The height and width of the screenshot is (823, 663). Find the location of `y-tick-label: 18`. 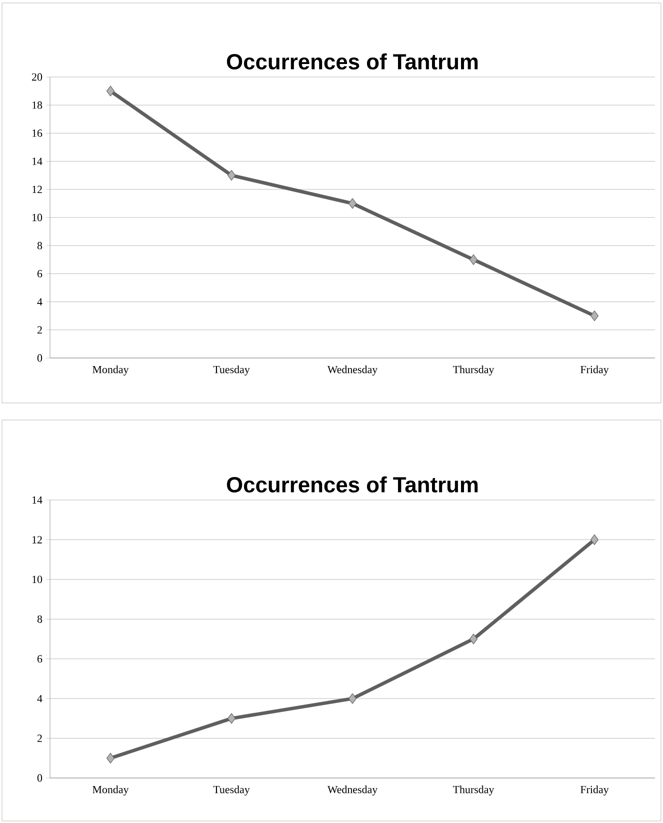

y-tick-label: 18 is located at coordinates (37, 105).